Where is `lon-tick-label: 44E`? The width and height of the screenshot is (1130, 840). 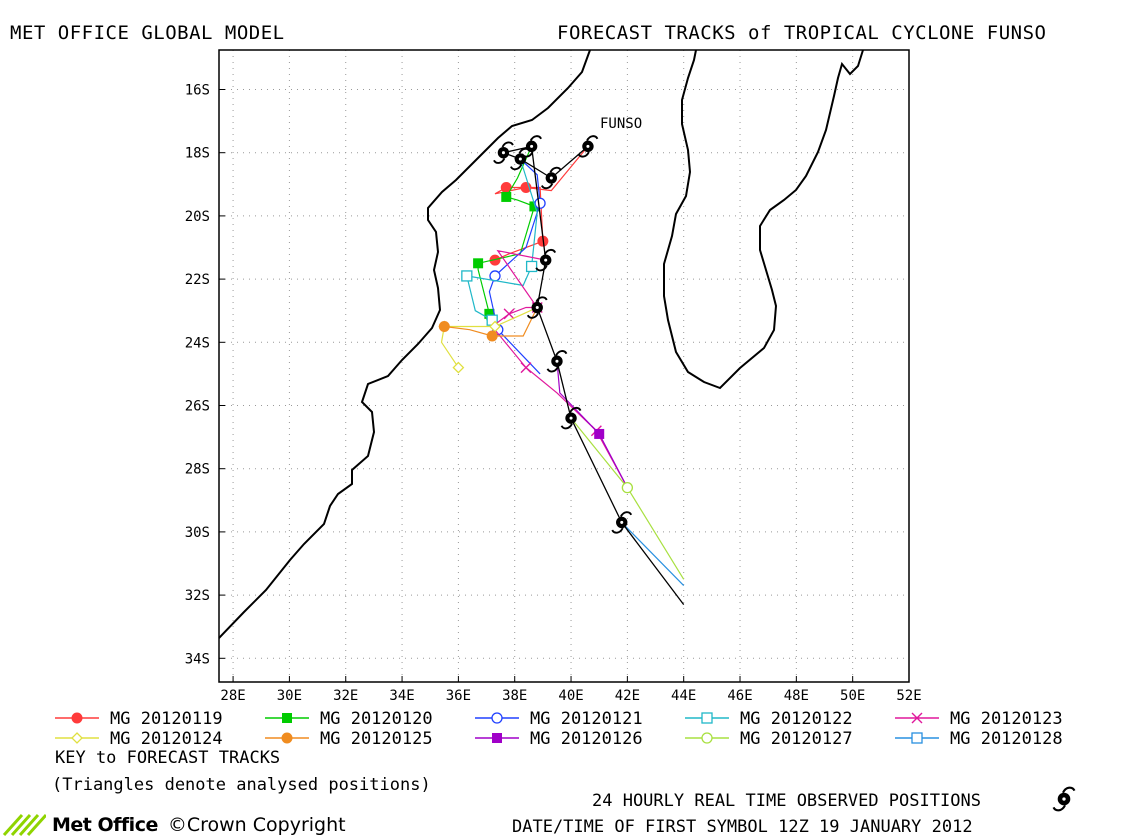 lon-tick-label: 44E is located at coordinates (683, 696).